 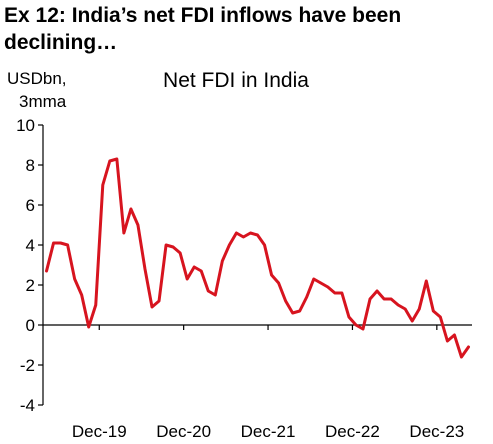 I want to click on x-tick-label: Dec-22, so click(x=352, y=431).